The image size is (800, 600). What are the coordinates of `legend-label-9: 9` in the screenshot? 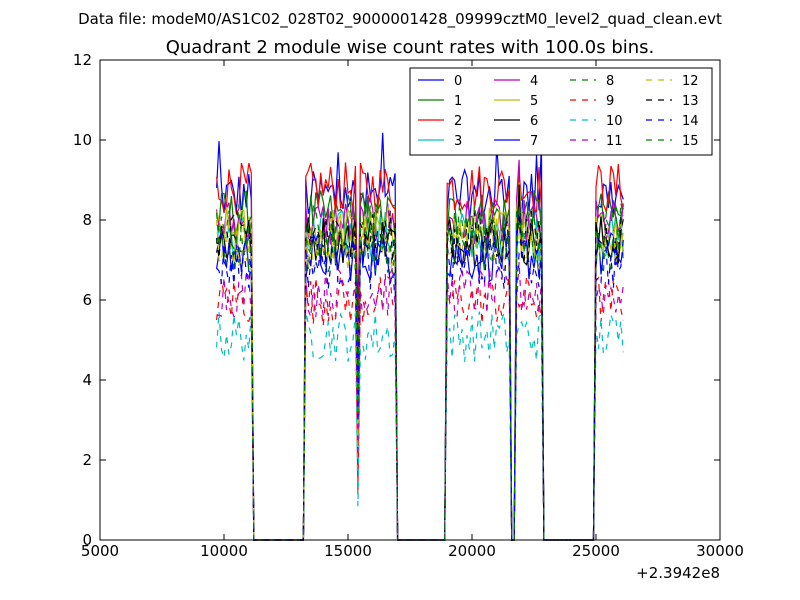 It's located at (610, 101).